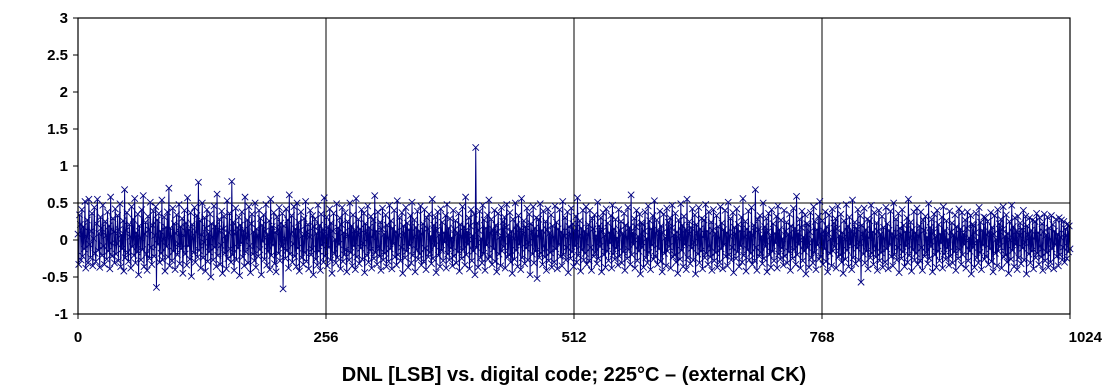 Image resolution: width=1107 pixels, height=390 pixels. I want to click on x-tick-label: 512, so click(573, 337).